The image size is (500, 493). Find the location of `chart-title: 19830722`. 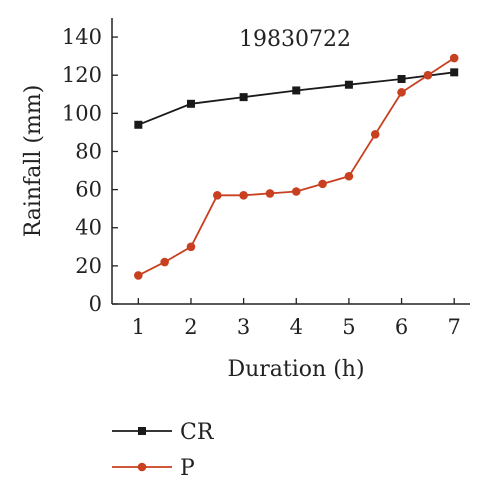

chart-title: 19830722 is located at coordinates (295, 39).